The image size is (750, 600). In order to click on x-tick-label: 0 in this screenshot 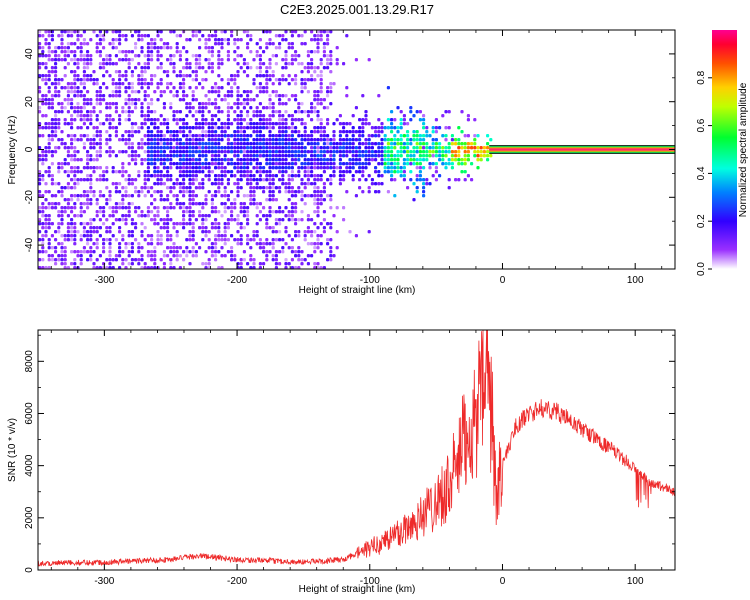, I will do `click(503, 280)`.